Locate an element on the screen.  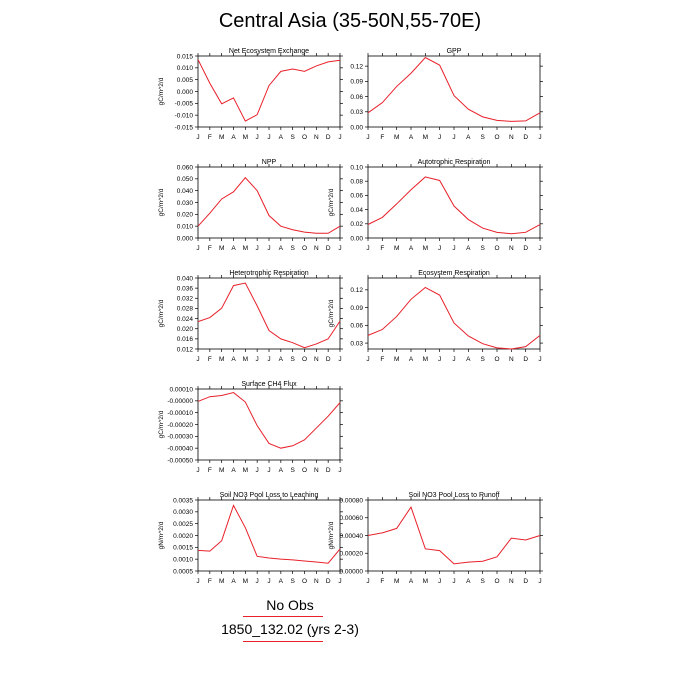
month-label-5-1: F is located at coordinates (382, 359).